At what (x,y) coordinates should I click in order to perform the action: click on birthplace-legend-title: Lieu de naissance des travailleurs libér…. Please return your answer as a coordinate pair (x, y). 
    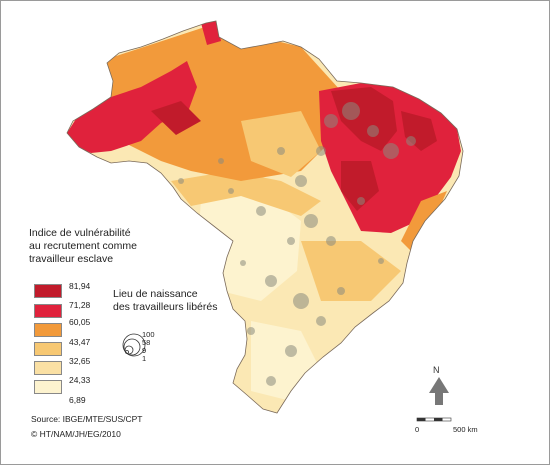
    Looking at the image, I should click on (165, 300).